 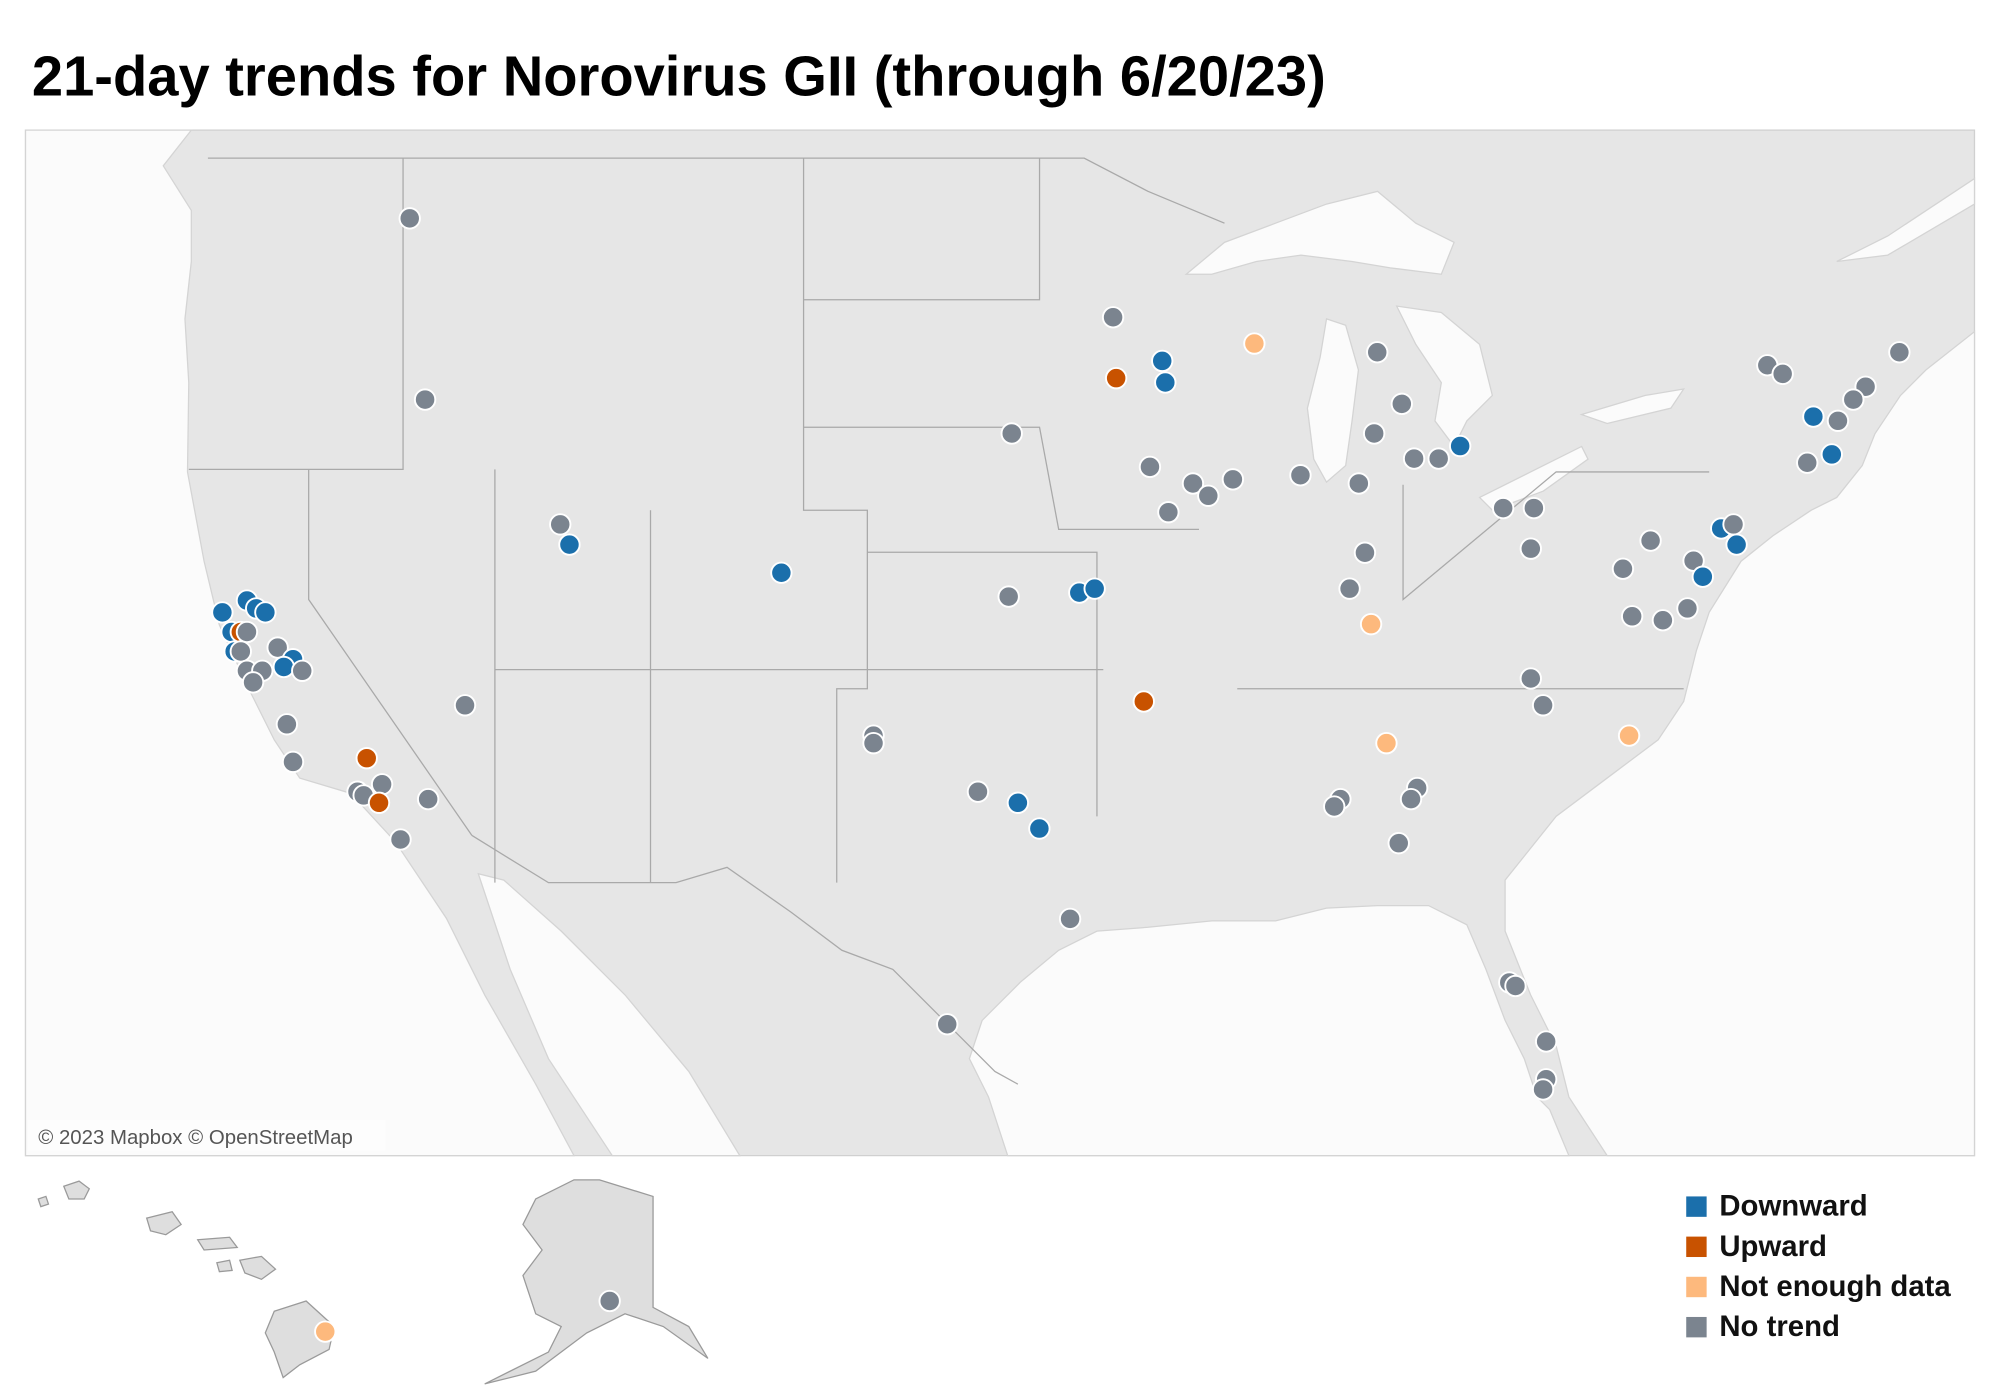 What do you see at coordinates (609, 1014) in the screenshot?
I see `gulf-of-california` at bounding box center [609, 1014].